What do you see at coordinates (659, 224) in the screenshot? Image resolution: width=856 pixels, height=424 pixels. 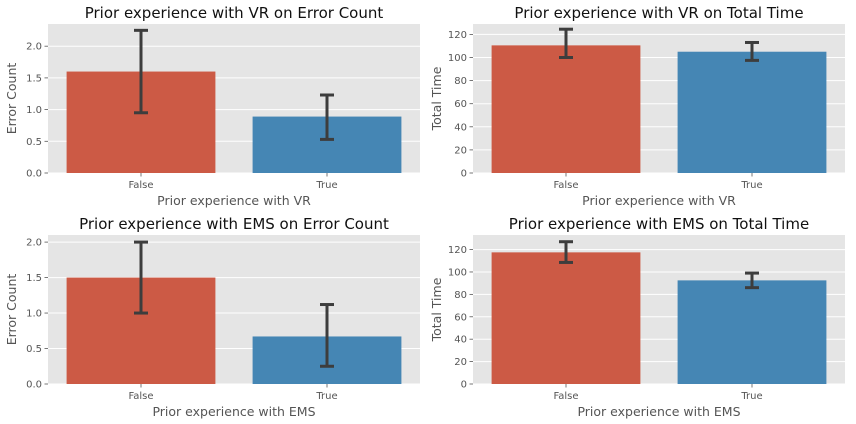 I see `chart-title: Prior experience with EMS on Total Time` at bounding box center [659, 224].